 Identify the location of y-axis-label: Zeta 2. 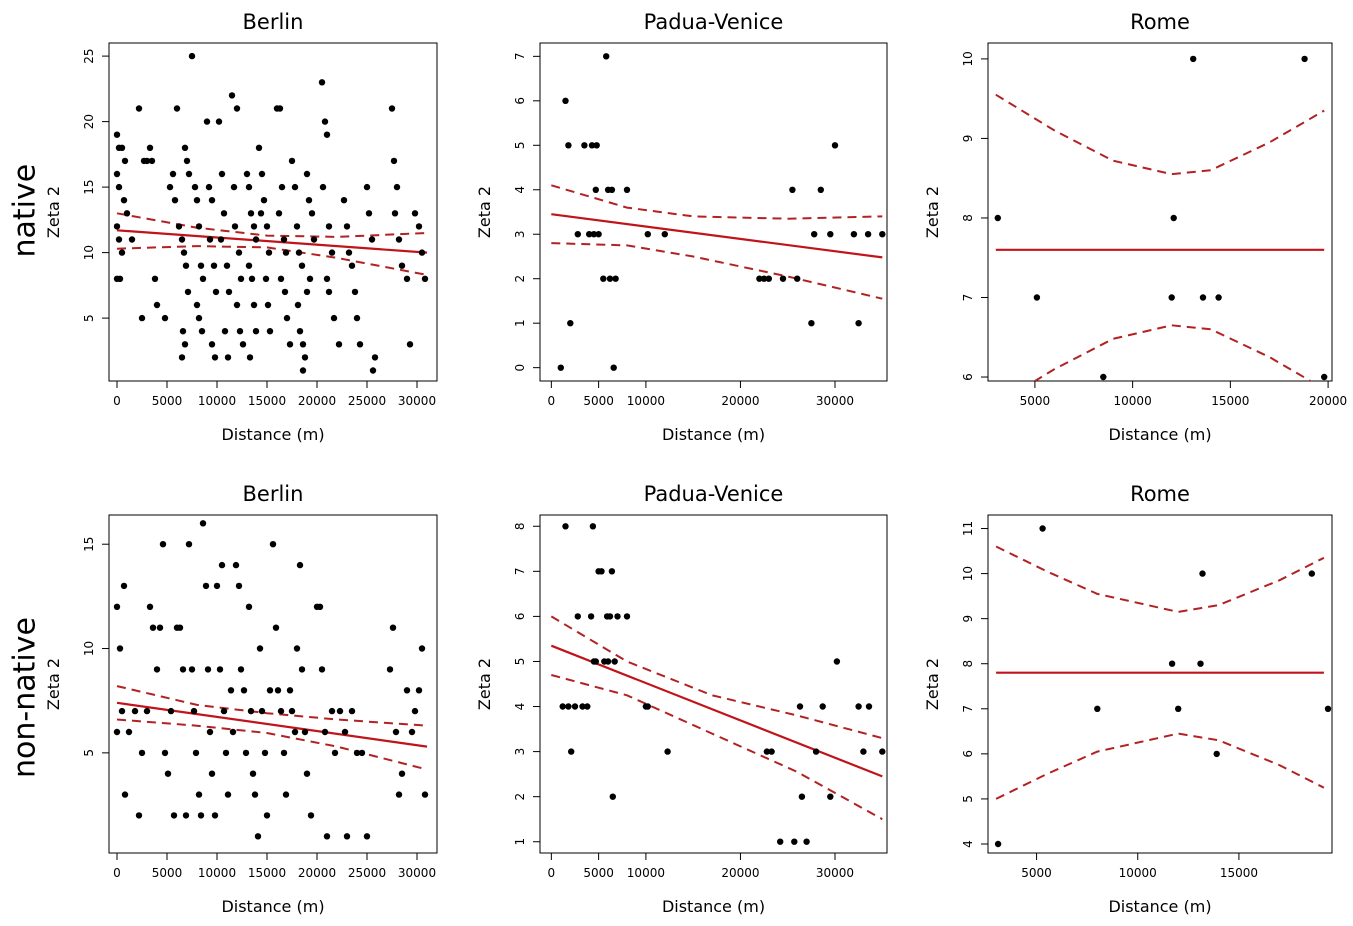
(932, 684).